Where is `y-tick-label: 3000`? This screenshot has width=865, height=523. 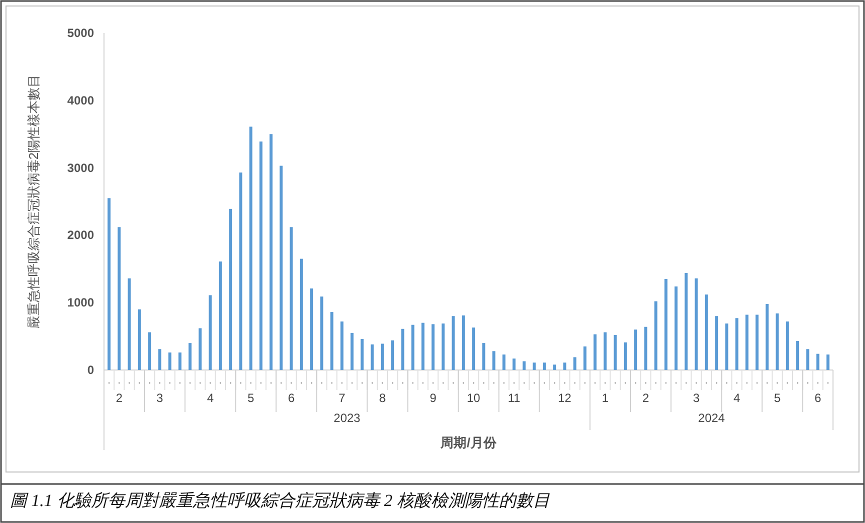 y-tick-label: 3000 is located at coordinates (80, 167).